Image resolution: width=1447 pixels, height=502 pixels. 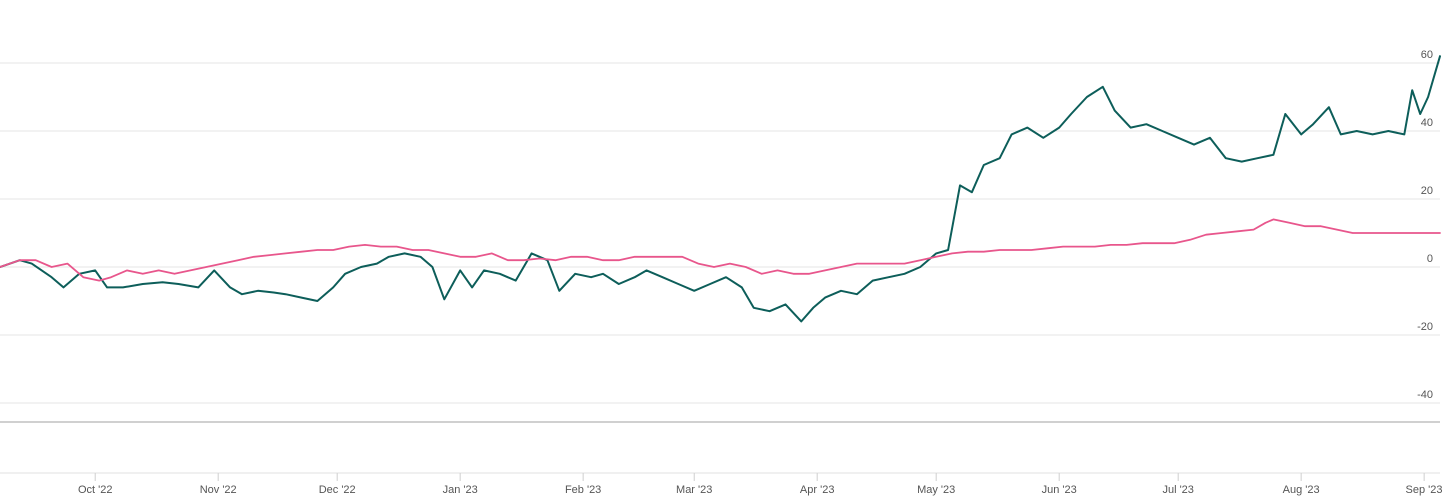 What do you see at coordinates (1427, 123) in the screenshot?
I see `y-tick-label: 40` at bounding box center [1427, 123].